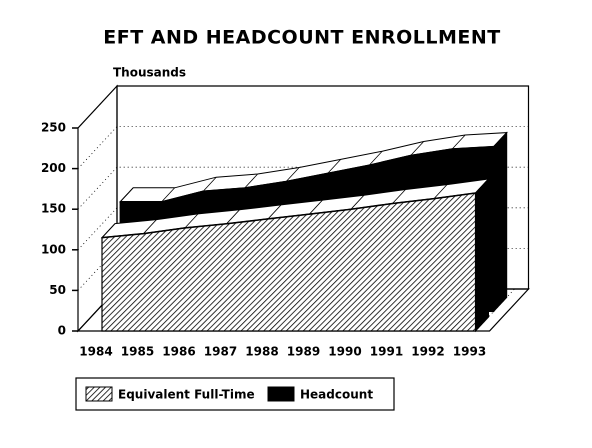 Image resolution: width=592 pixels, height=448 pixels. What do you see at coordinates (149, 73) in the screenshot?
I see `y-axis-label: Thousands` at bounding box center [149, 73].